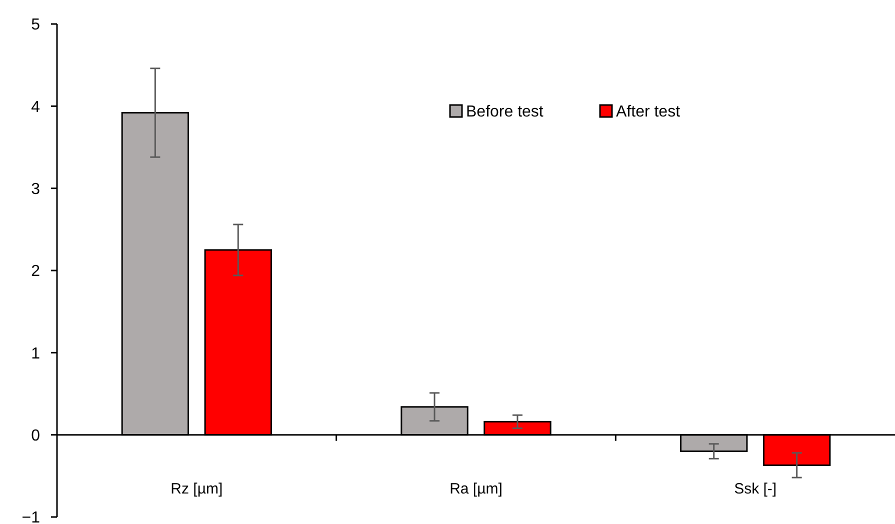 The height and width of the screenshot is (524, 895). What do you see at coordinates (196, 489) in the screenshot?
I see `x-tick-label: Rz [µm]` at bounding box center [196, 489].